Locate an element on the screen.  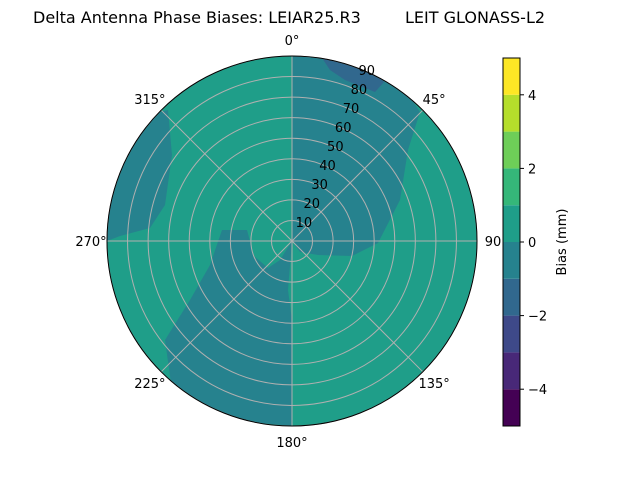
chart-subtitle: LEIT GLONASS-L2 is located at coordinates (475, 17).